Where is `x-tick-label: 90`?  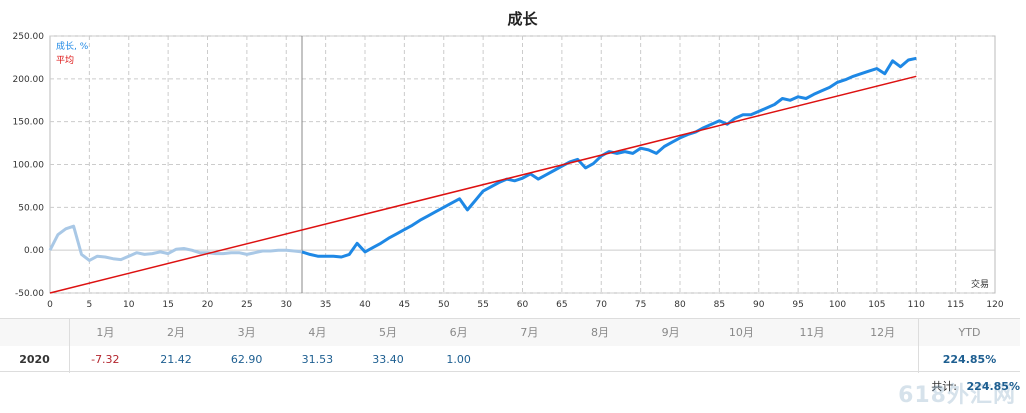 x-tick-label: 90 is located at coordinates (759, 305).